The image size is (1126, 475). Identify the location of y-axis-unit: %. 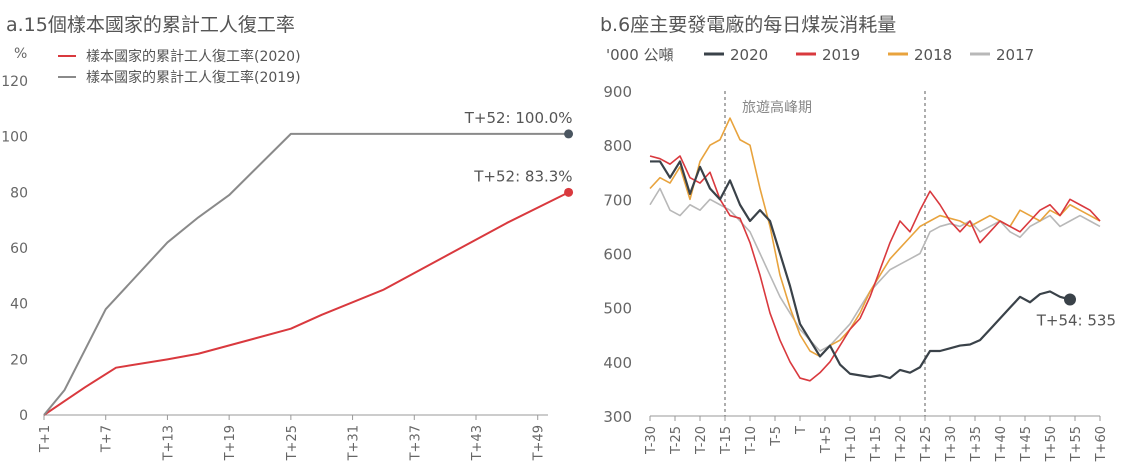
(20, 54).